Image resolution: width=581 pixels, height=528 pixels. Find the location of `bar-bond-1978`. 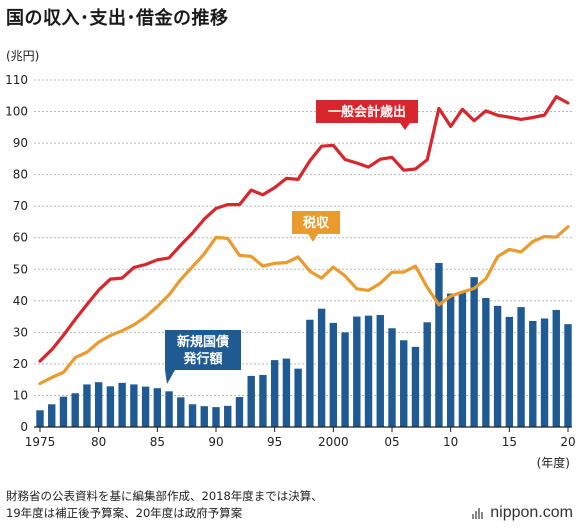

bar-bond-1978 is located at coordinates (75, 410).